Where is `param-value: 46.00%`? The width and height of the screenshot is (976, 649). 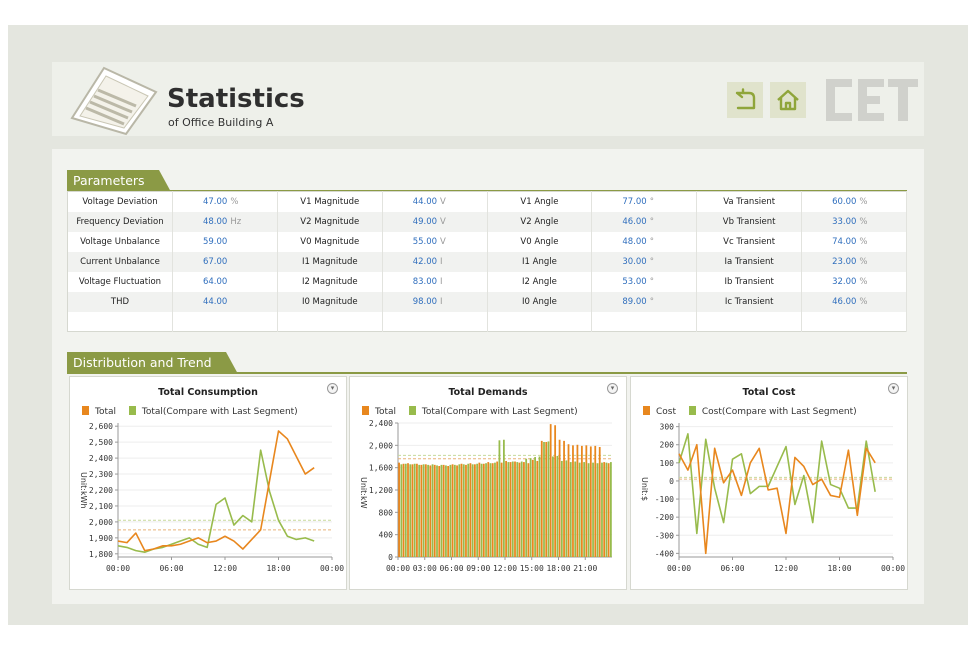
param-value: 46.00% is located at coordinates (854, 301).